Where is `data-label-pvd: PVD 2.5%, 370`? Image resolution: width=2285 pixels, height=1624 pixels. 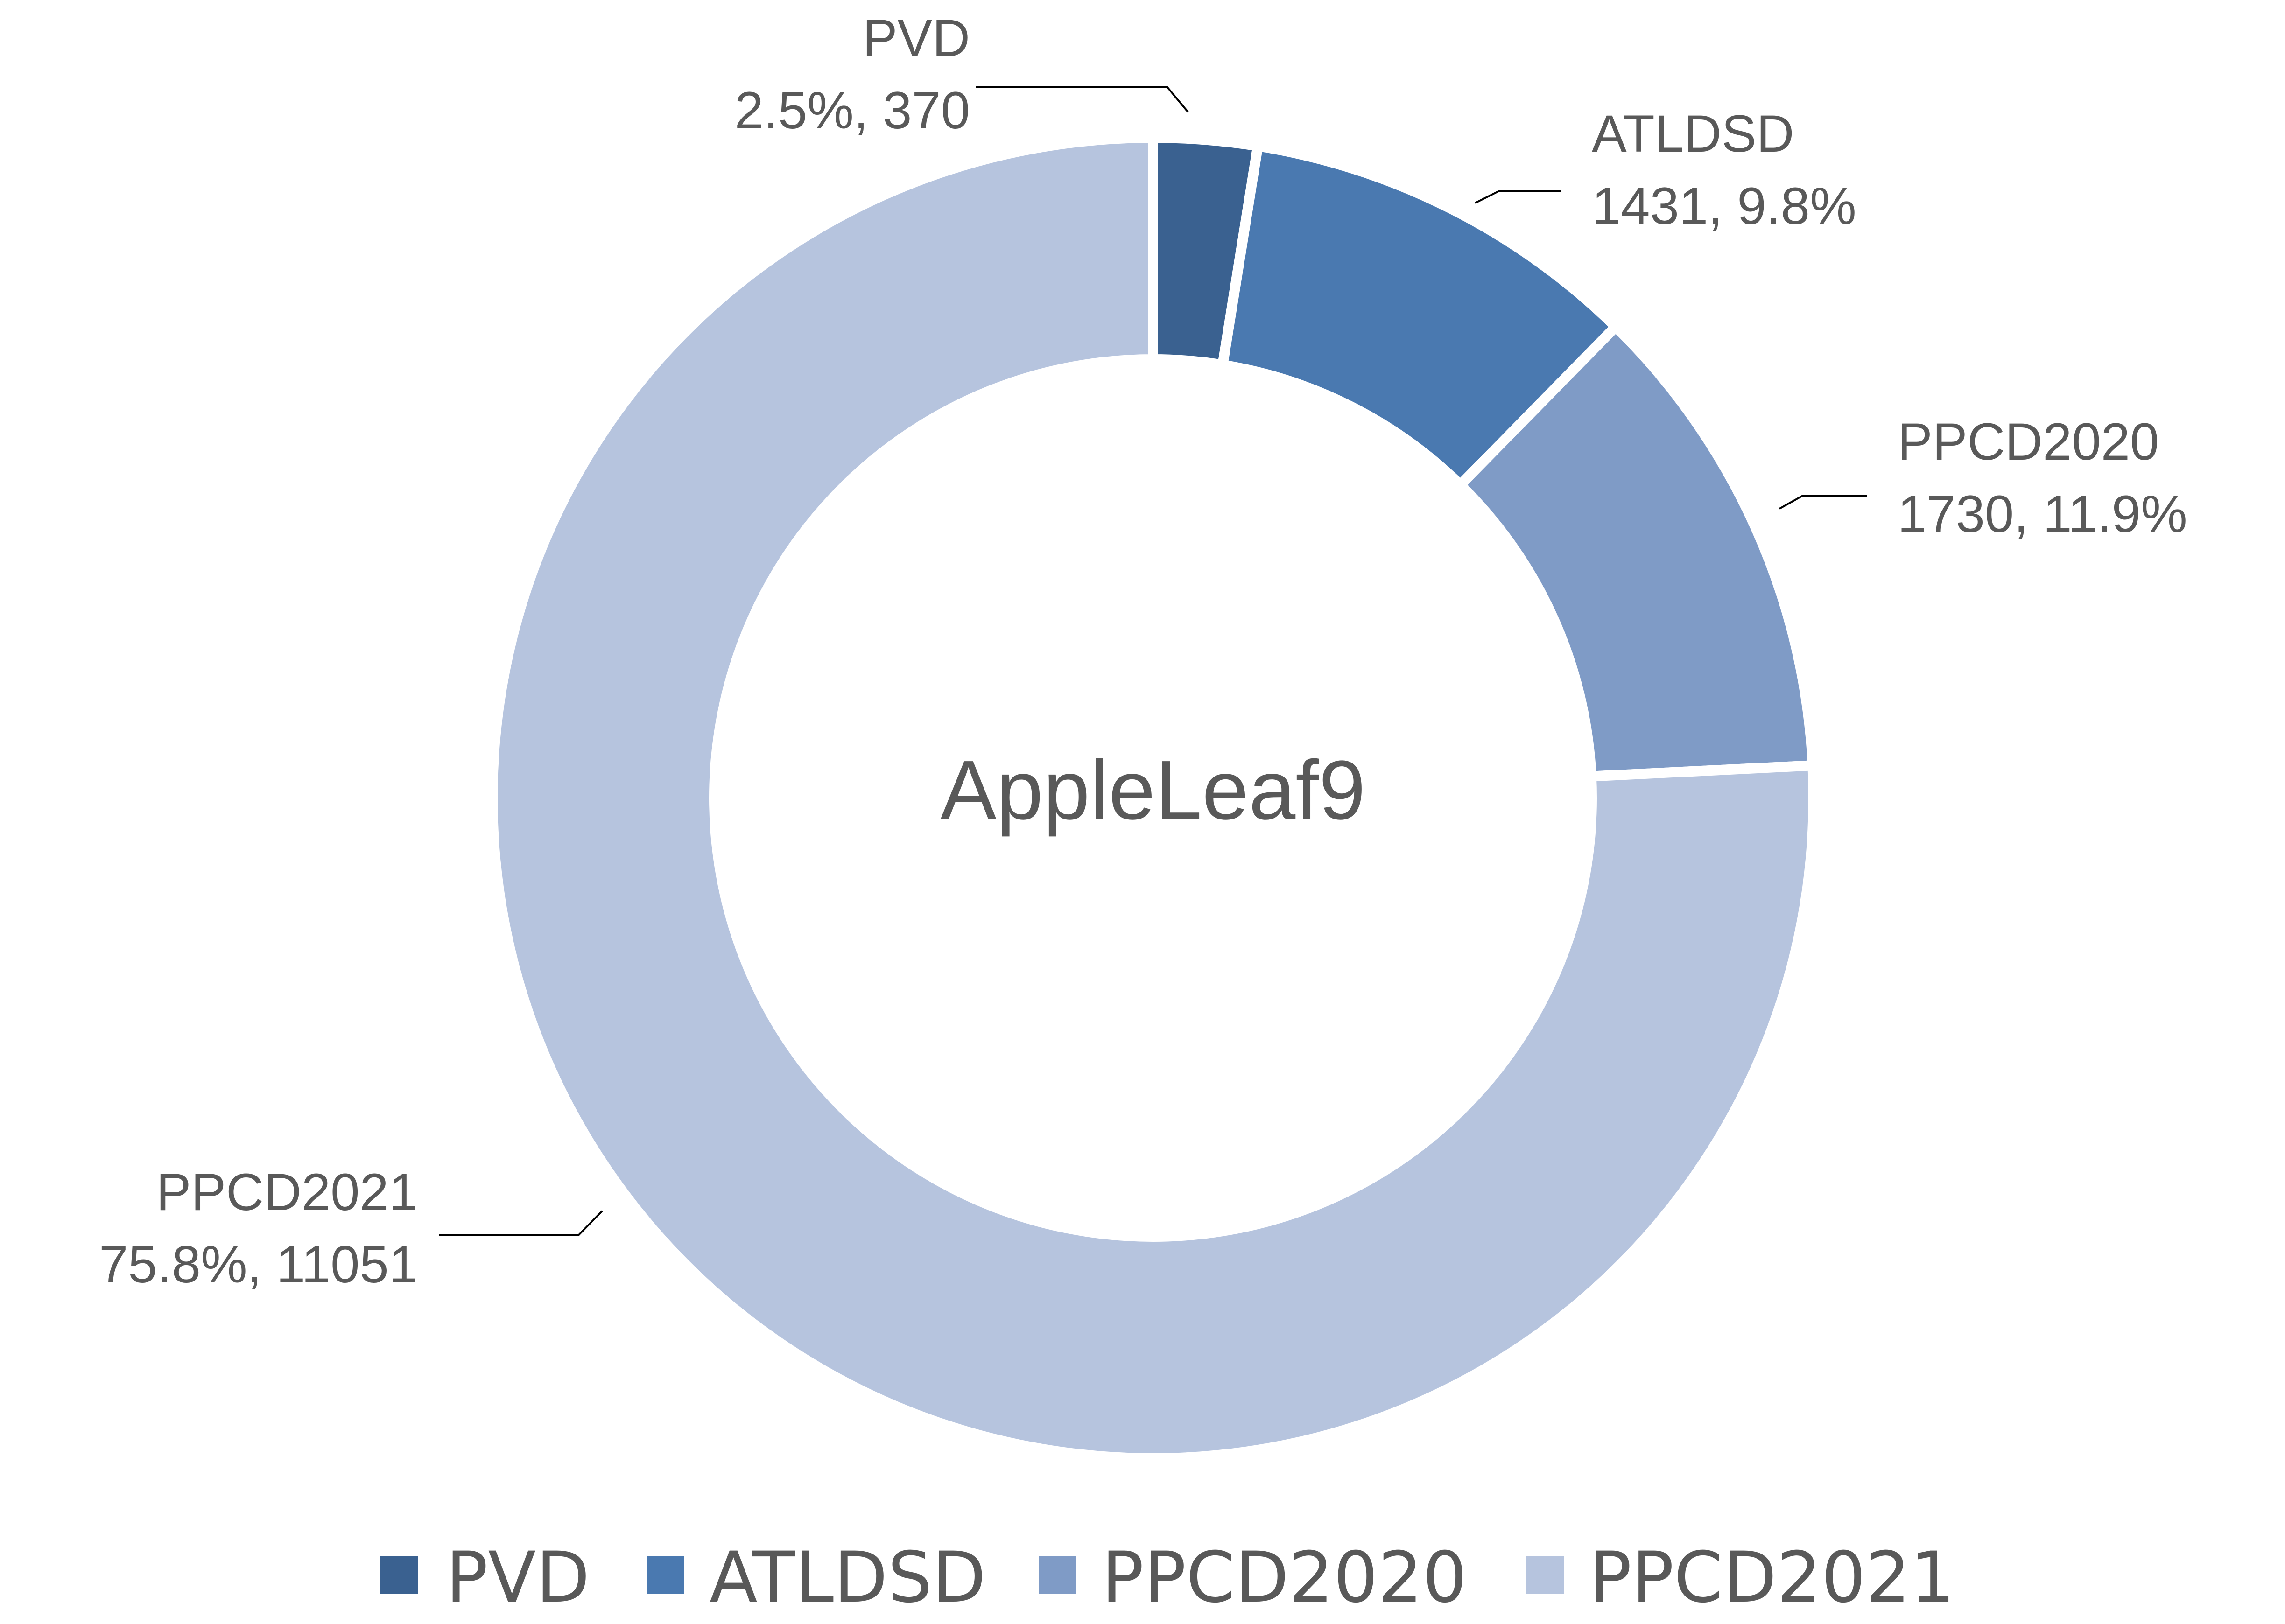 data-label-pvd: PVD 2.5%, 370 is located at coordinates (852, 74).